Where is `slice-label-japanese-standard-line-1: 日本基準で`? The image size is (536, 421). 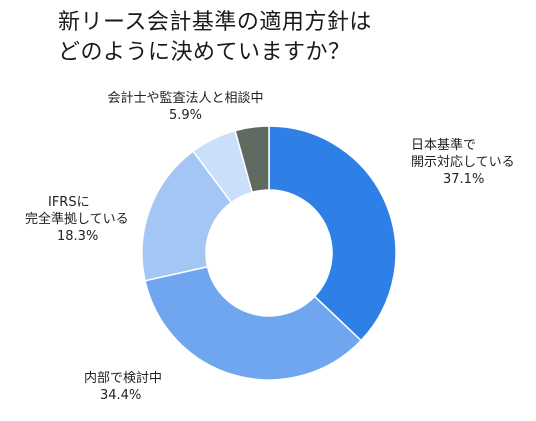 slice-label-japanese-standard-line-1: 日本基準で is located at coordinates (444, 145).